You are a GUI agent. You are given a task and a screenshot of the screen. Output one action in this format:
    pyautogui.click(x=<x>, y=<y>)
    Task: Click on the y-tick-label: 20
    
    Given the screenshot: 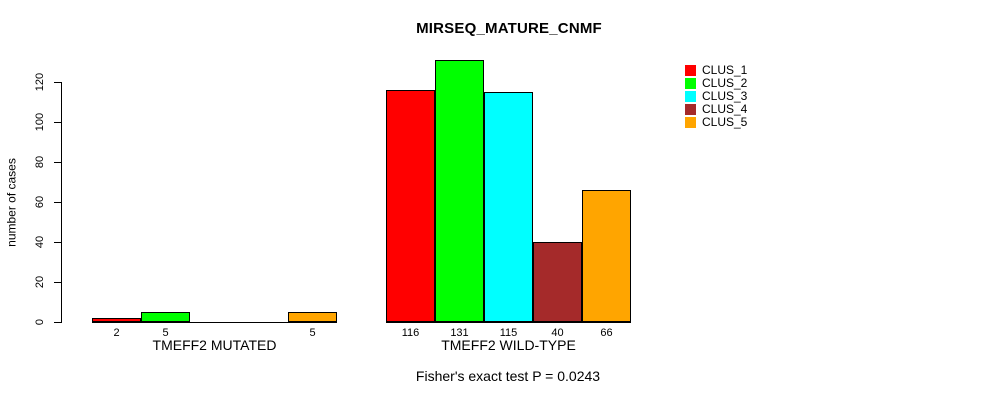 What is the action you would take?
    pyautogui.click(x=40, y=282)
    